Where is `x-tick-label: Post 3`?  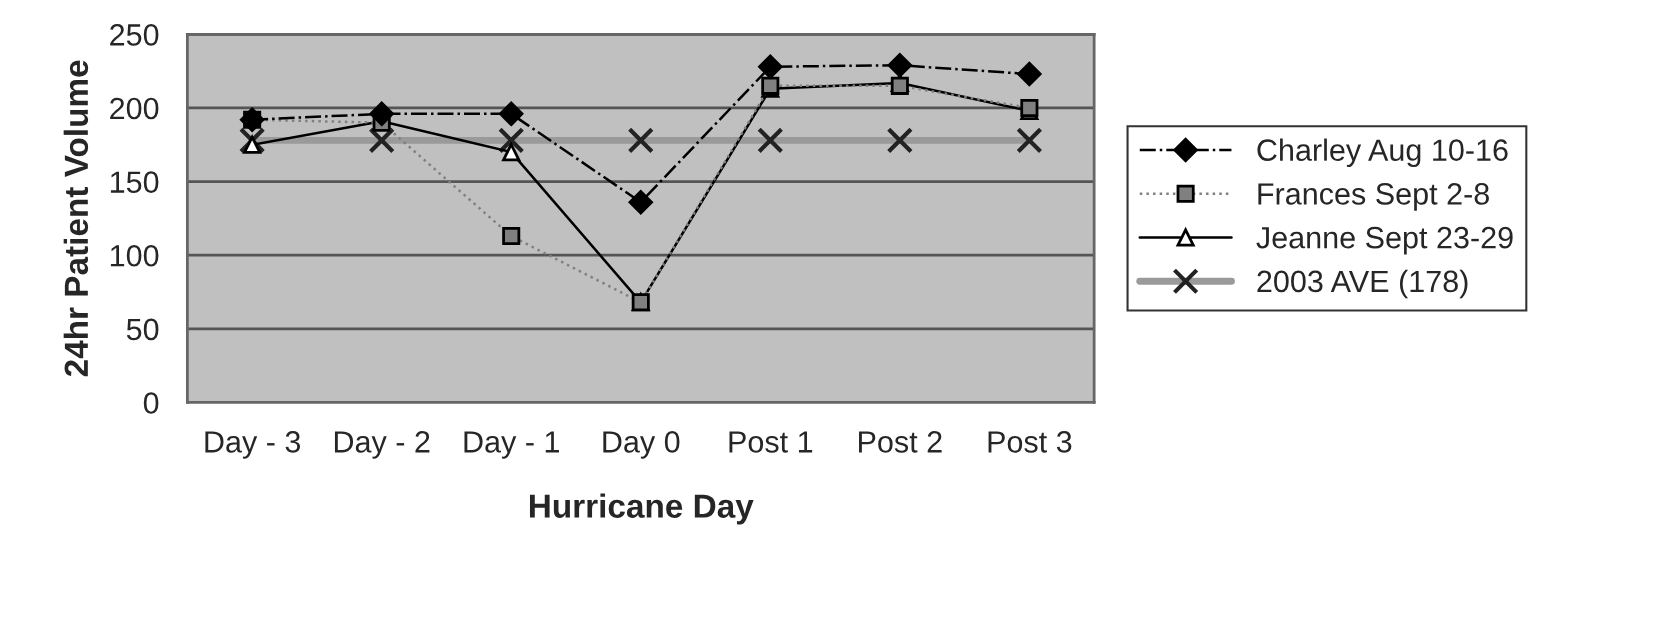
x-tick-label: Post 3 is located at coordinates (1030, 442).